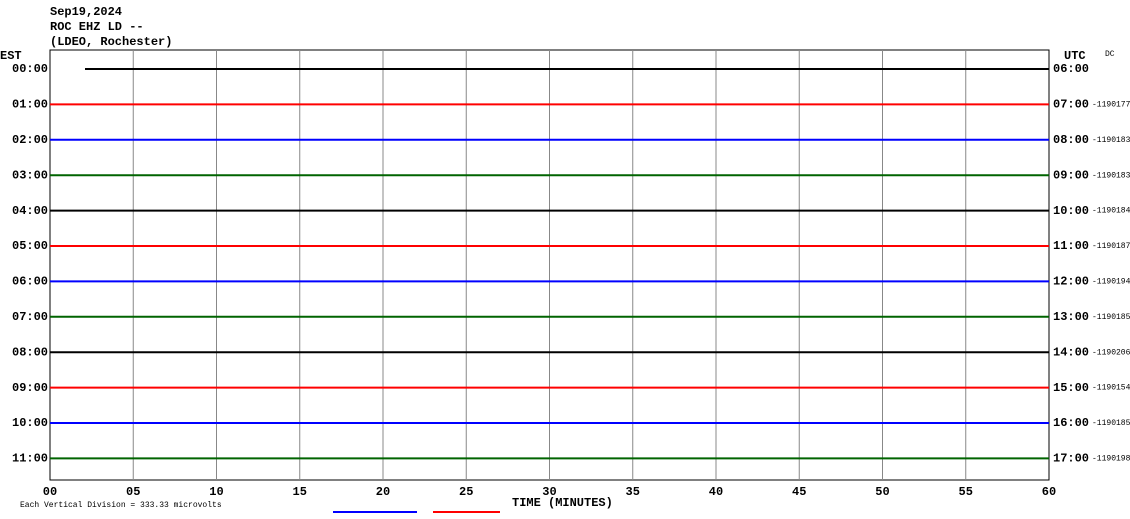 Image resolution: width=1130 pixels, height=519 pixels. Describe the element at coordinates (1071, 140) in the screenshot. I see `utc-label: 08:00` at that location.